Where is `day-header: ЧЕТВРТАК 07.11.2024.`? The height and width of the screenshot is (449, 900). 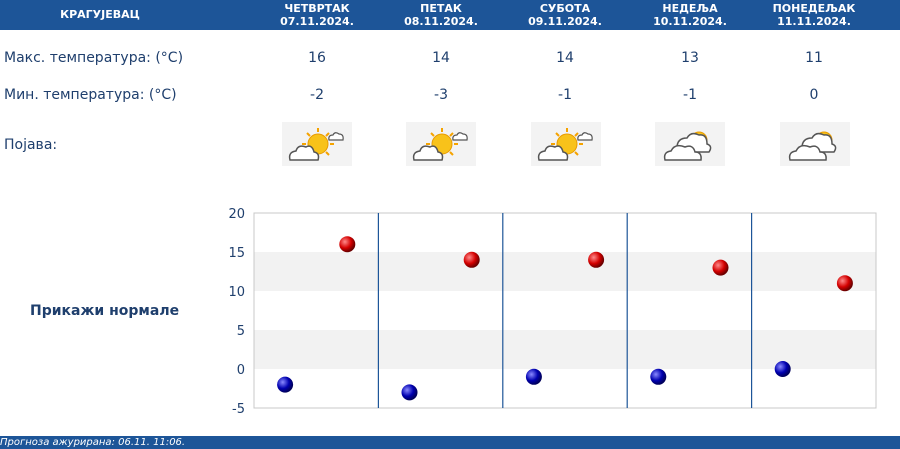
day-header: ЧЕТВРТАК 07.11.2024. is located at coordinates (317, 15).